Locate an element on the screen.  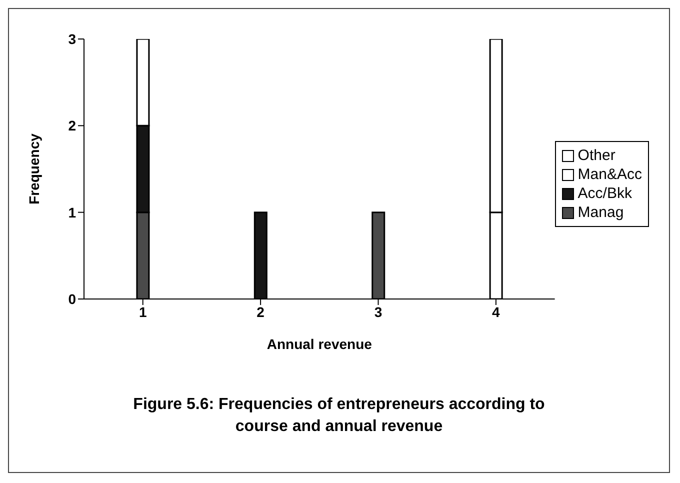
legend-label: Other is located at coordinates (597, 155).